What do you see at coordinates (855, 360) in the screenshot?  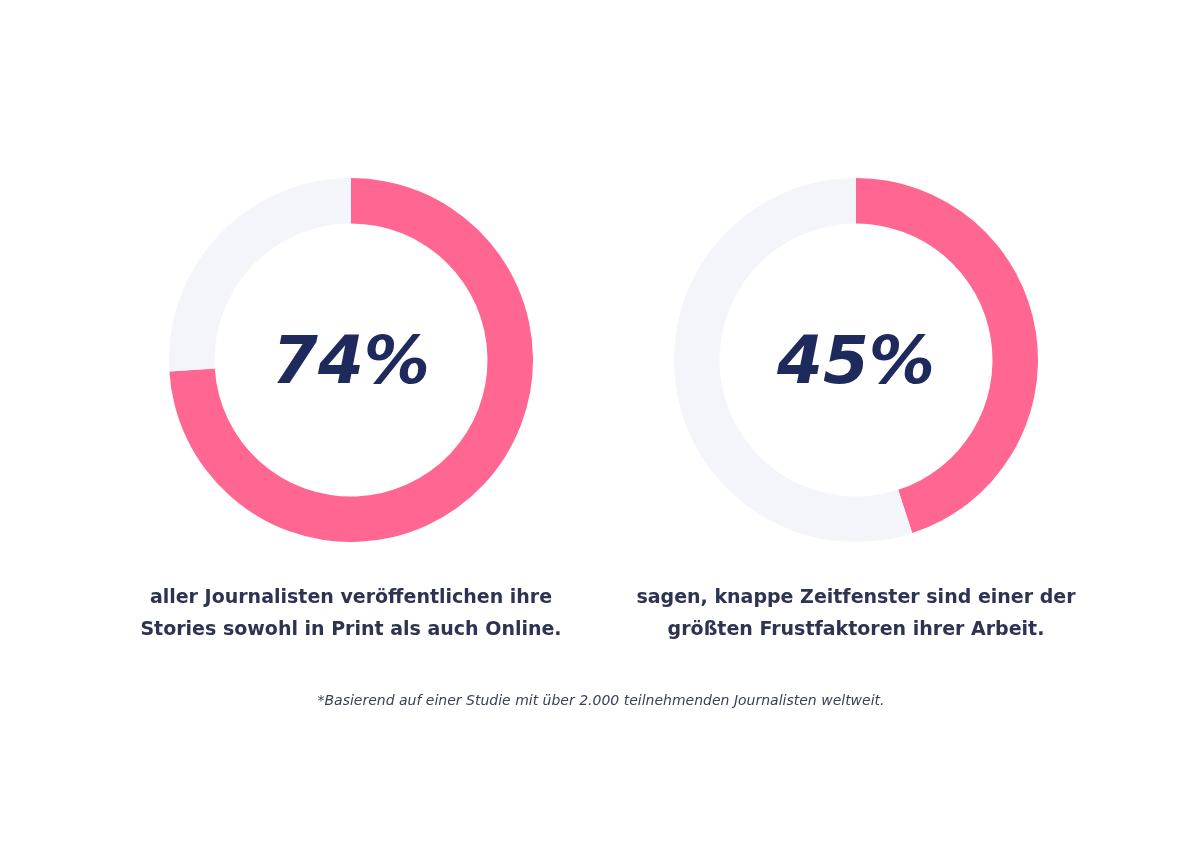 I see `text: 45%` at bounding box center [855, 360].